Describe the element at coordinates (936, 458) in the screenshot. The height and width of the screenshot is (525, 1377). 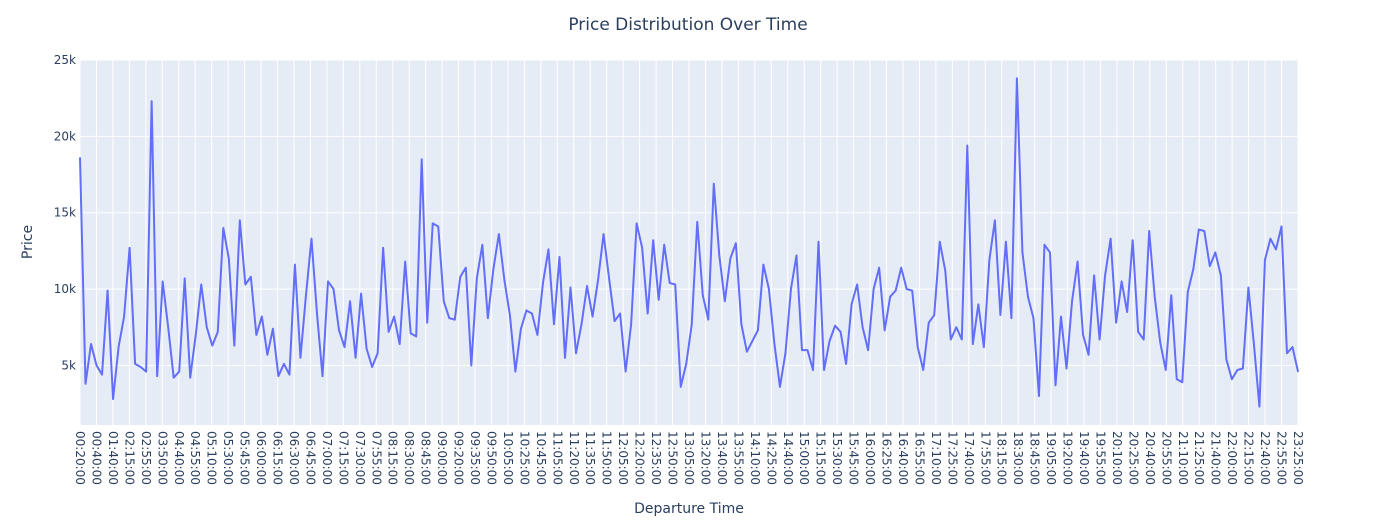
I see `x-tick-label: 17:10:00` at that location.